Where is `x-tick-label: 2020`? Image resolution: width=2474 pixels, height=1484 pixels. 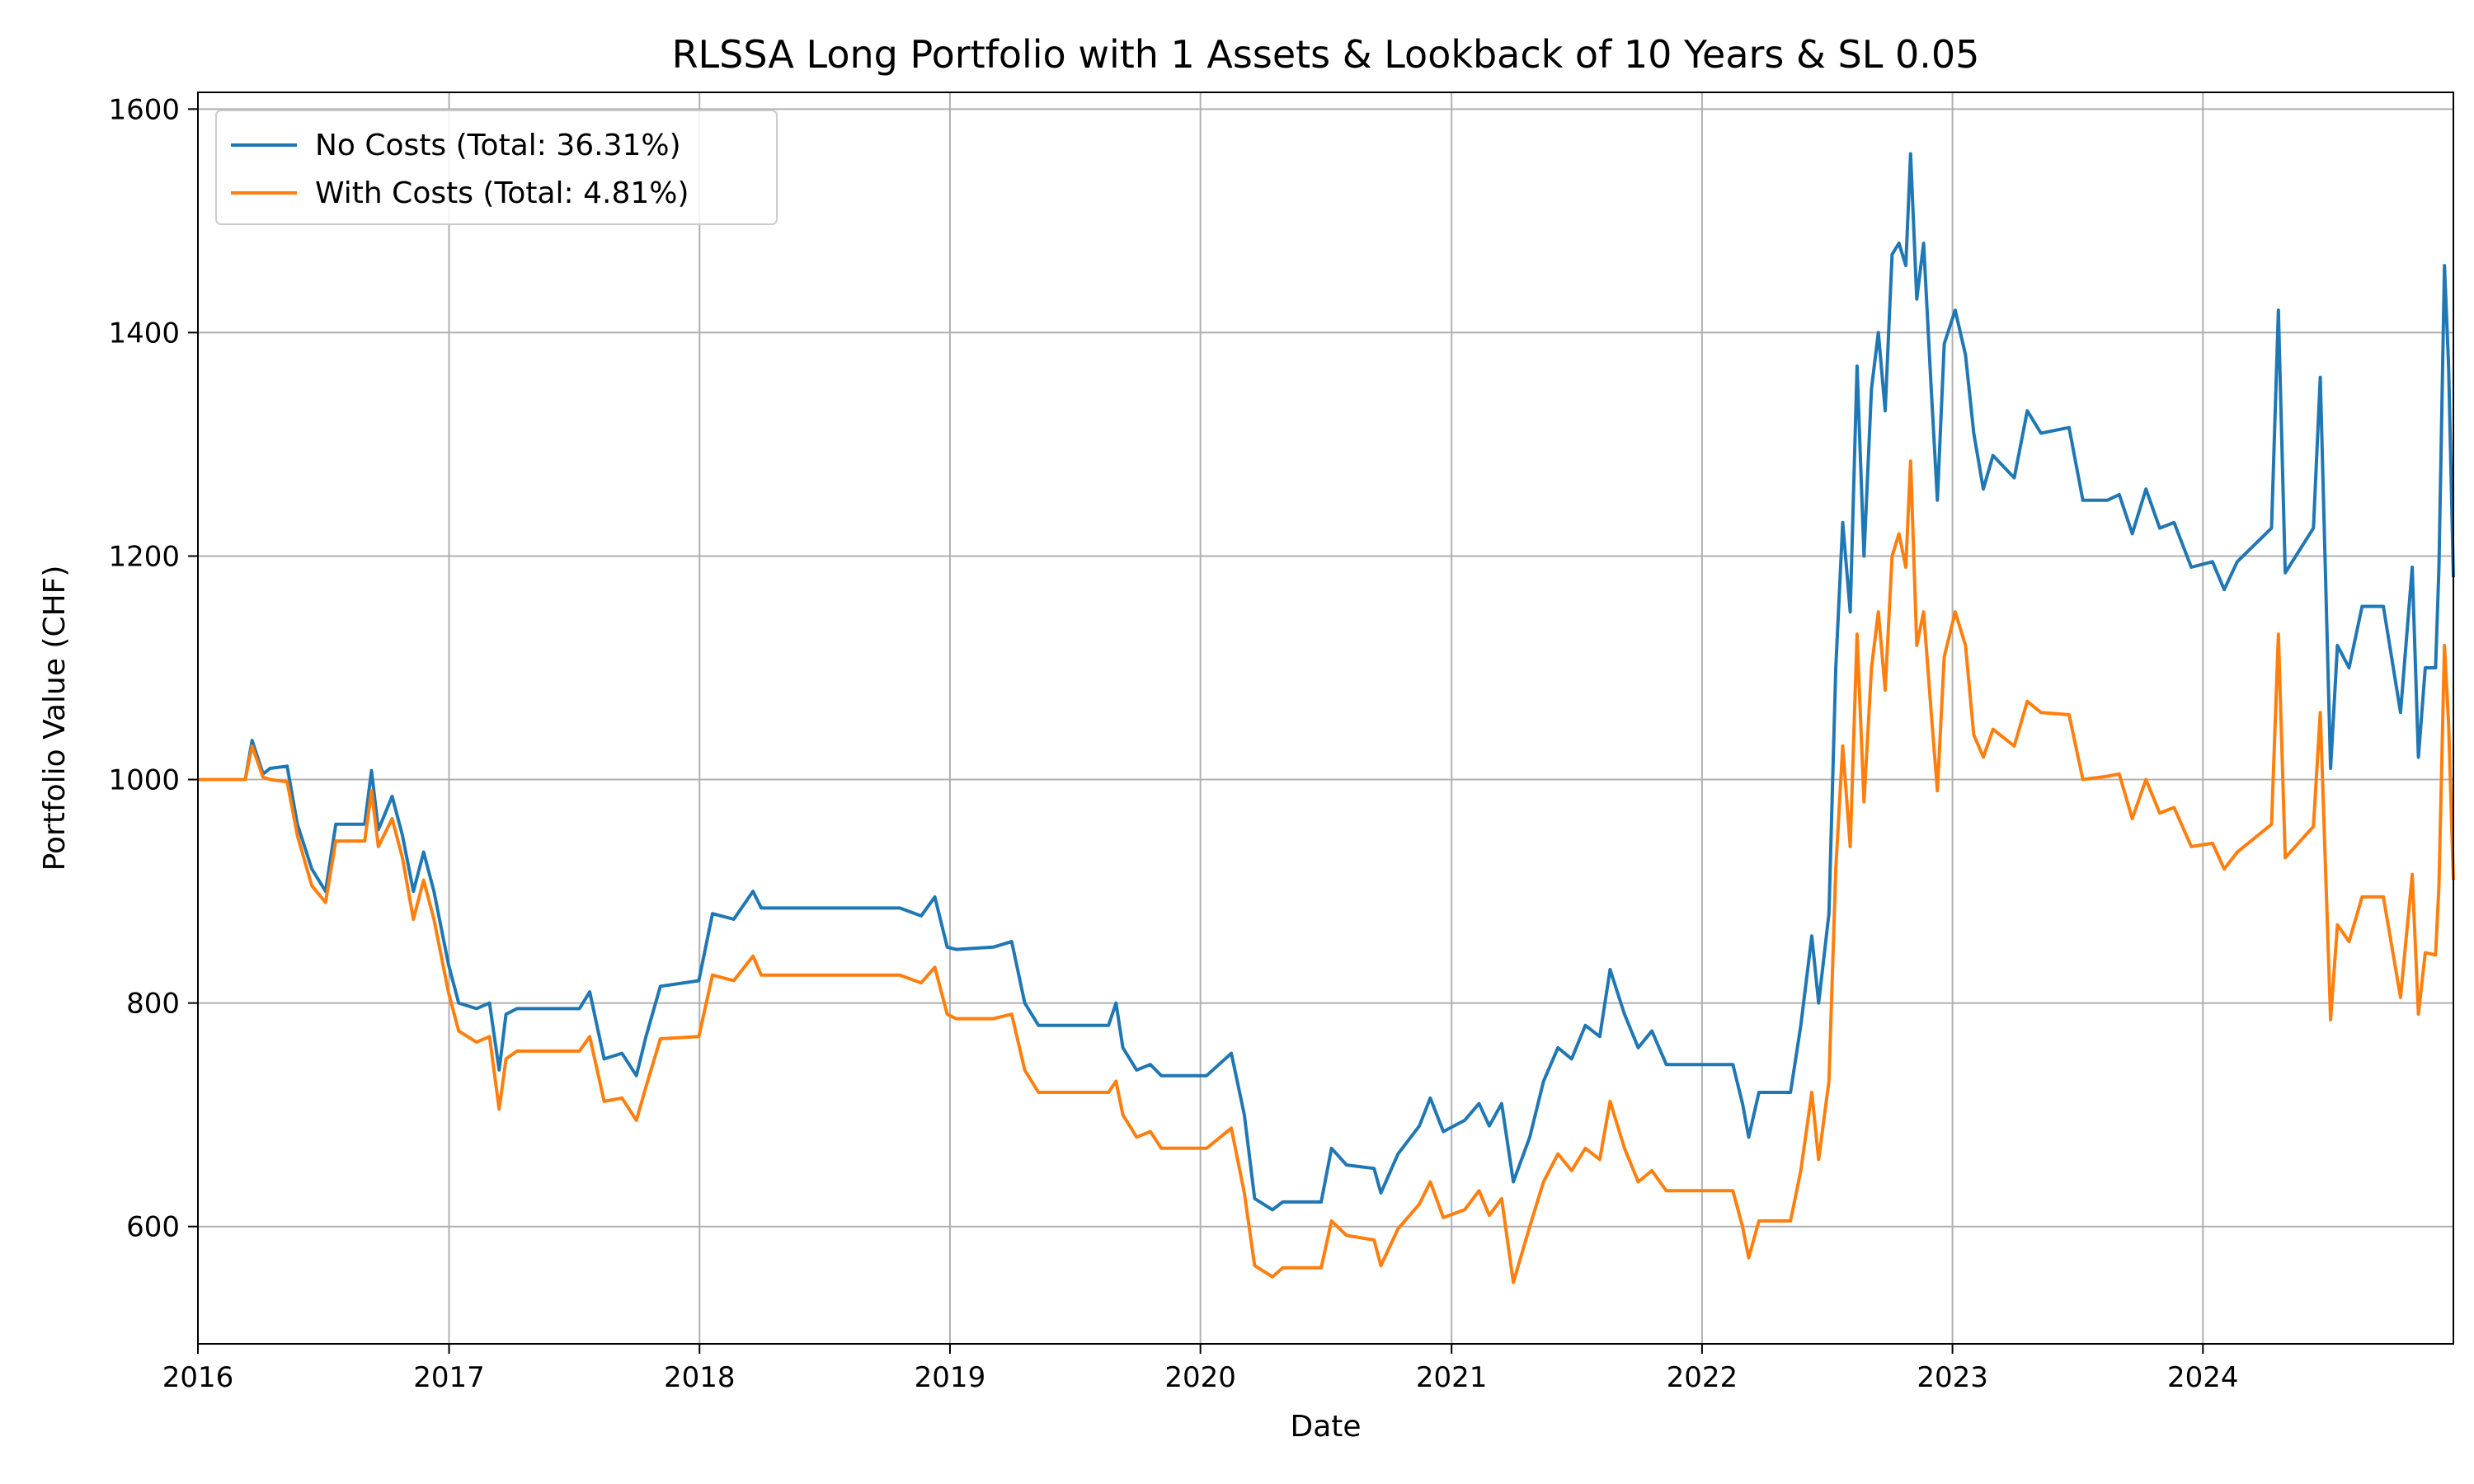
x-tick-label: 2020 is located at coordinates (1200, 1377).